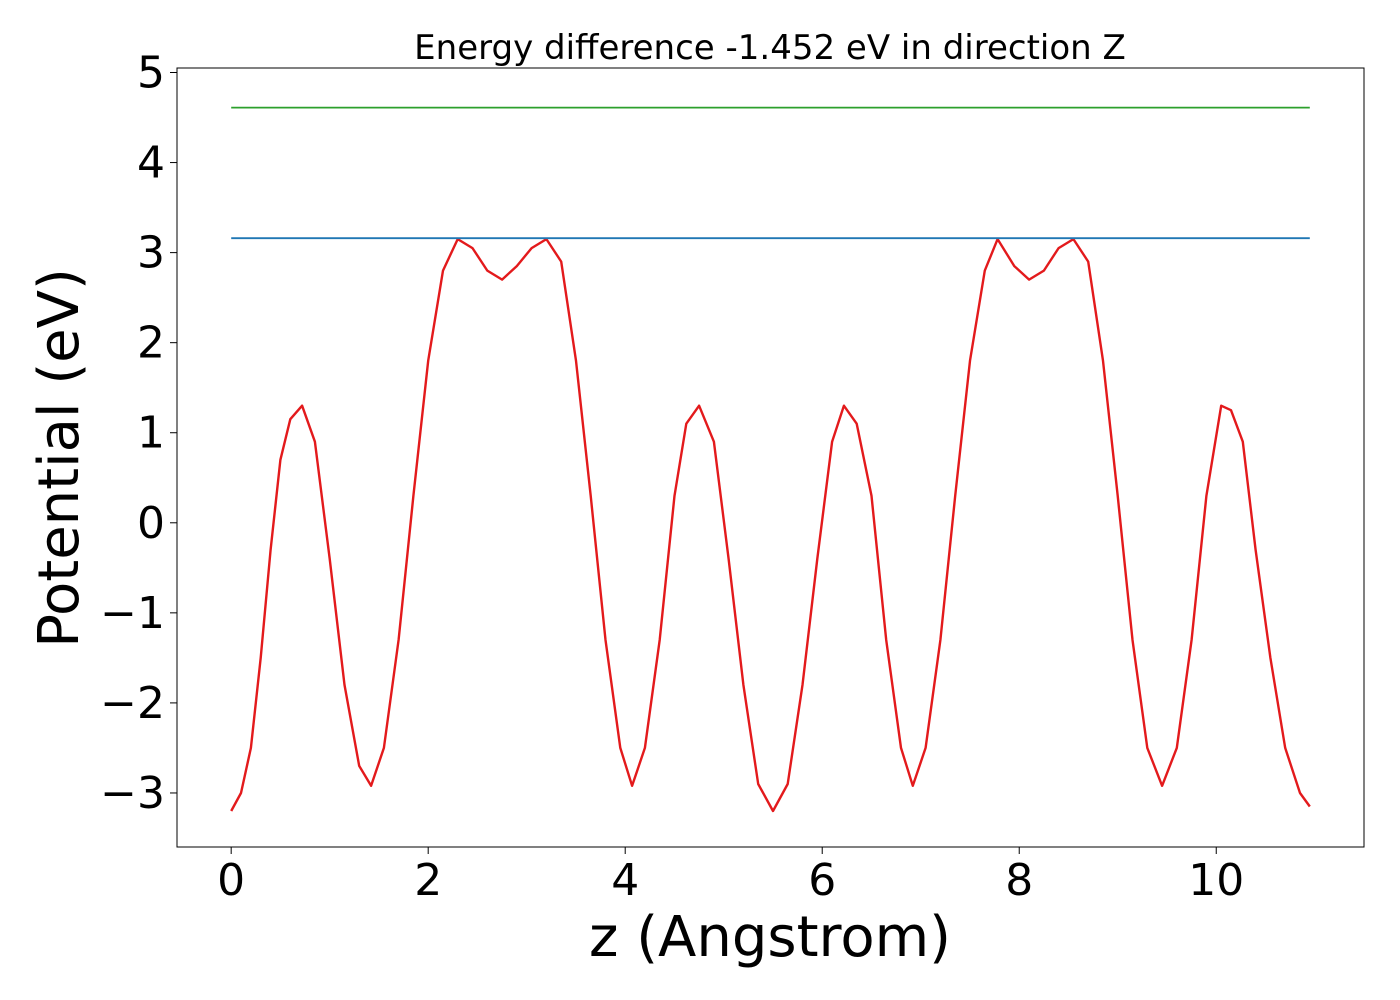  I want to click on y-tick-label: −2, so click(132, 703).